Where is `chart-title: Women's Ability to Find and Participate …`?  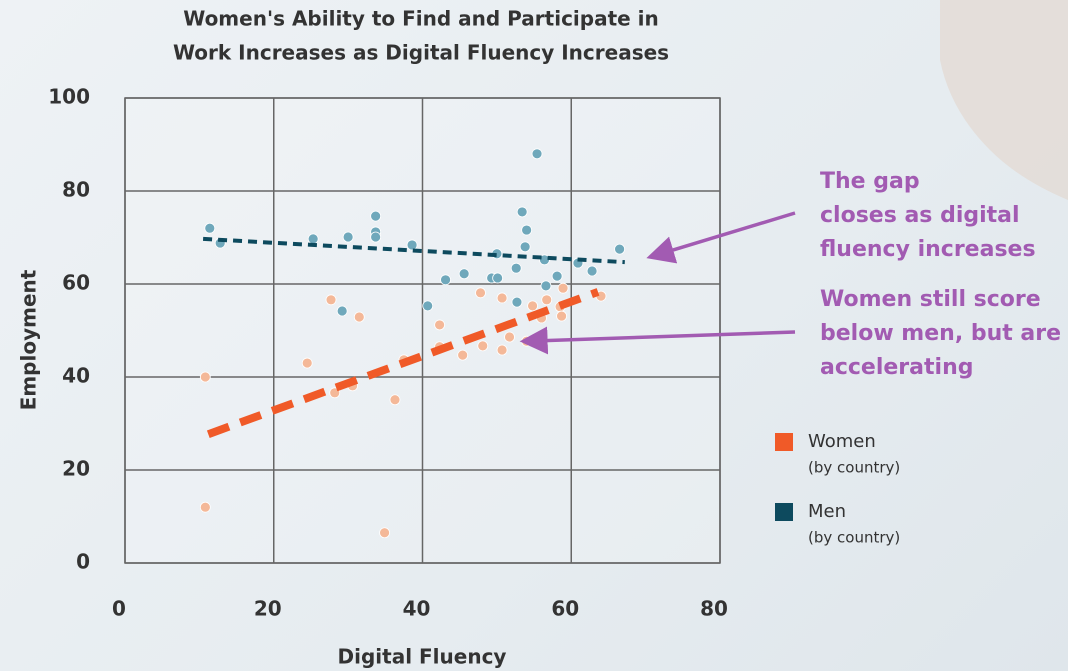
chart-title: Women's Ability to Find and Participate … is located at coordinates (421, 19).